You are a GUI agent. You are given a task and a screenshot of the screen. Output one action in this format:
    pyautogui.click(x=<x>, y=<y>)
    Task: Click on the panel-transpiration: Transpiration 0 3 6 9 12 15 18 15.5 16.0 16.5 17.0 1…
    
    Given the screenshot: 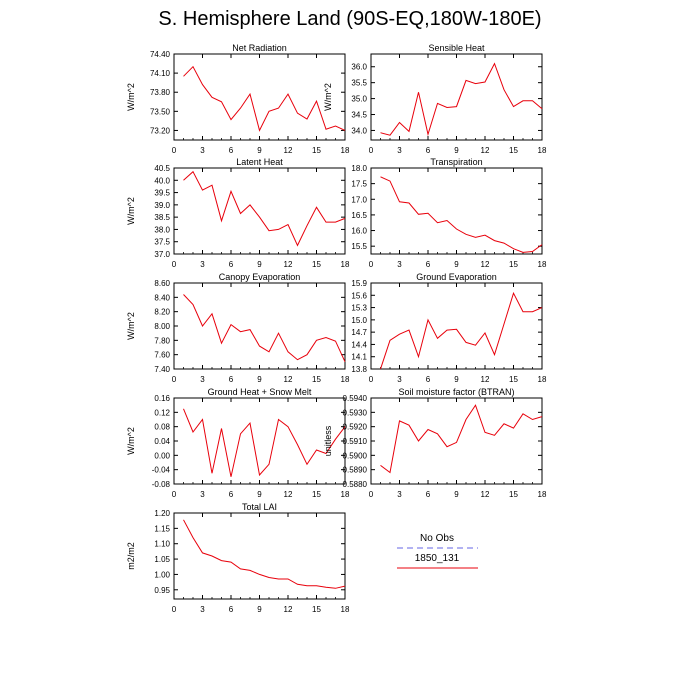 What is the action you would take?
    pyautogui.click(x=449, y=213)
    